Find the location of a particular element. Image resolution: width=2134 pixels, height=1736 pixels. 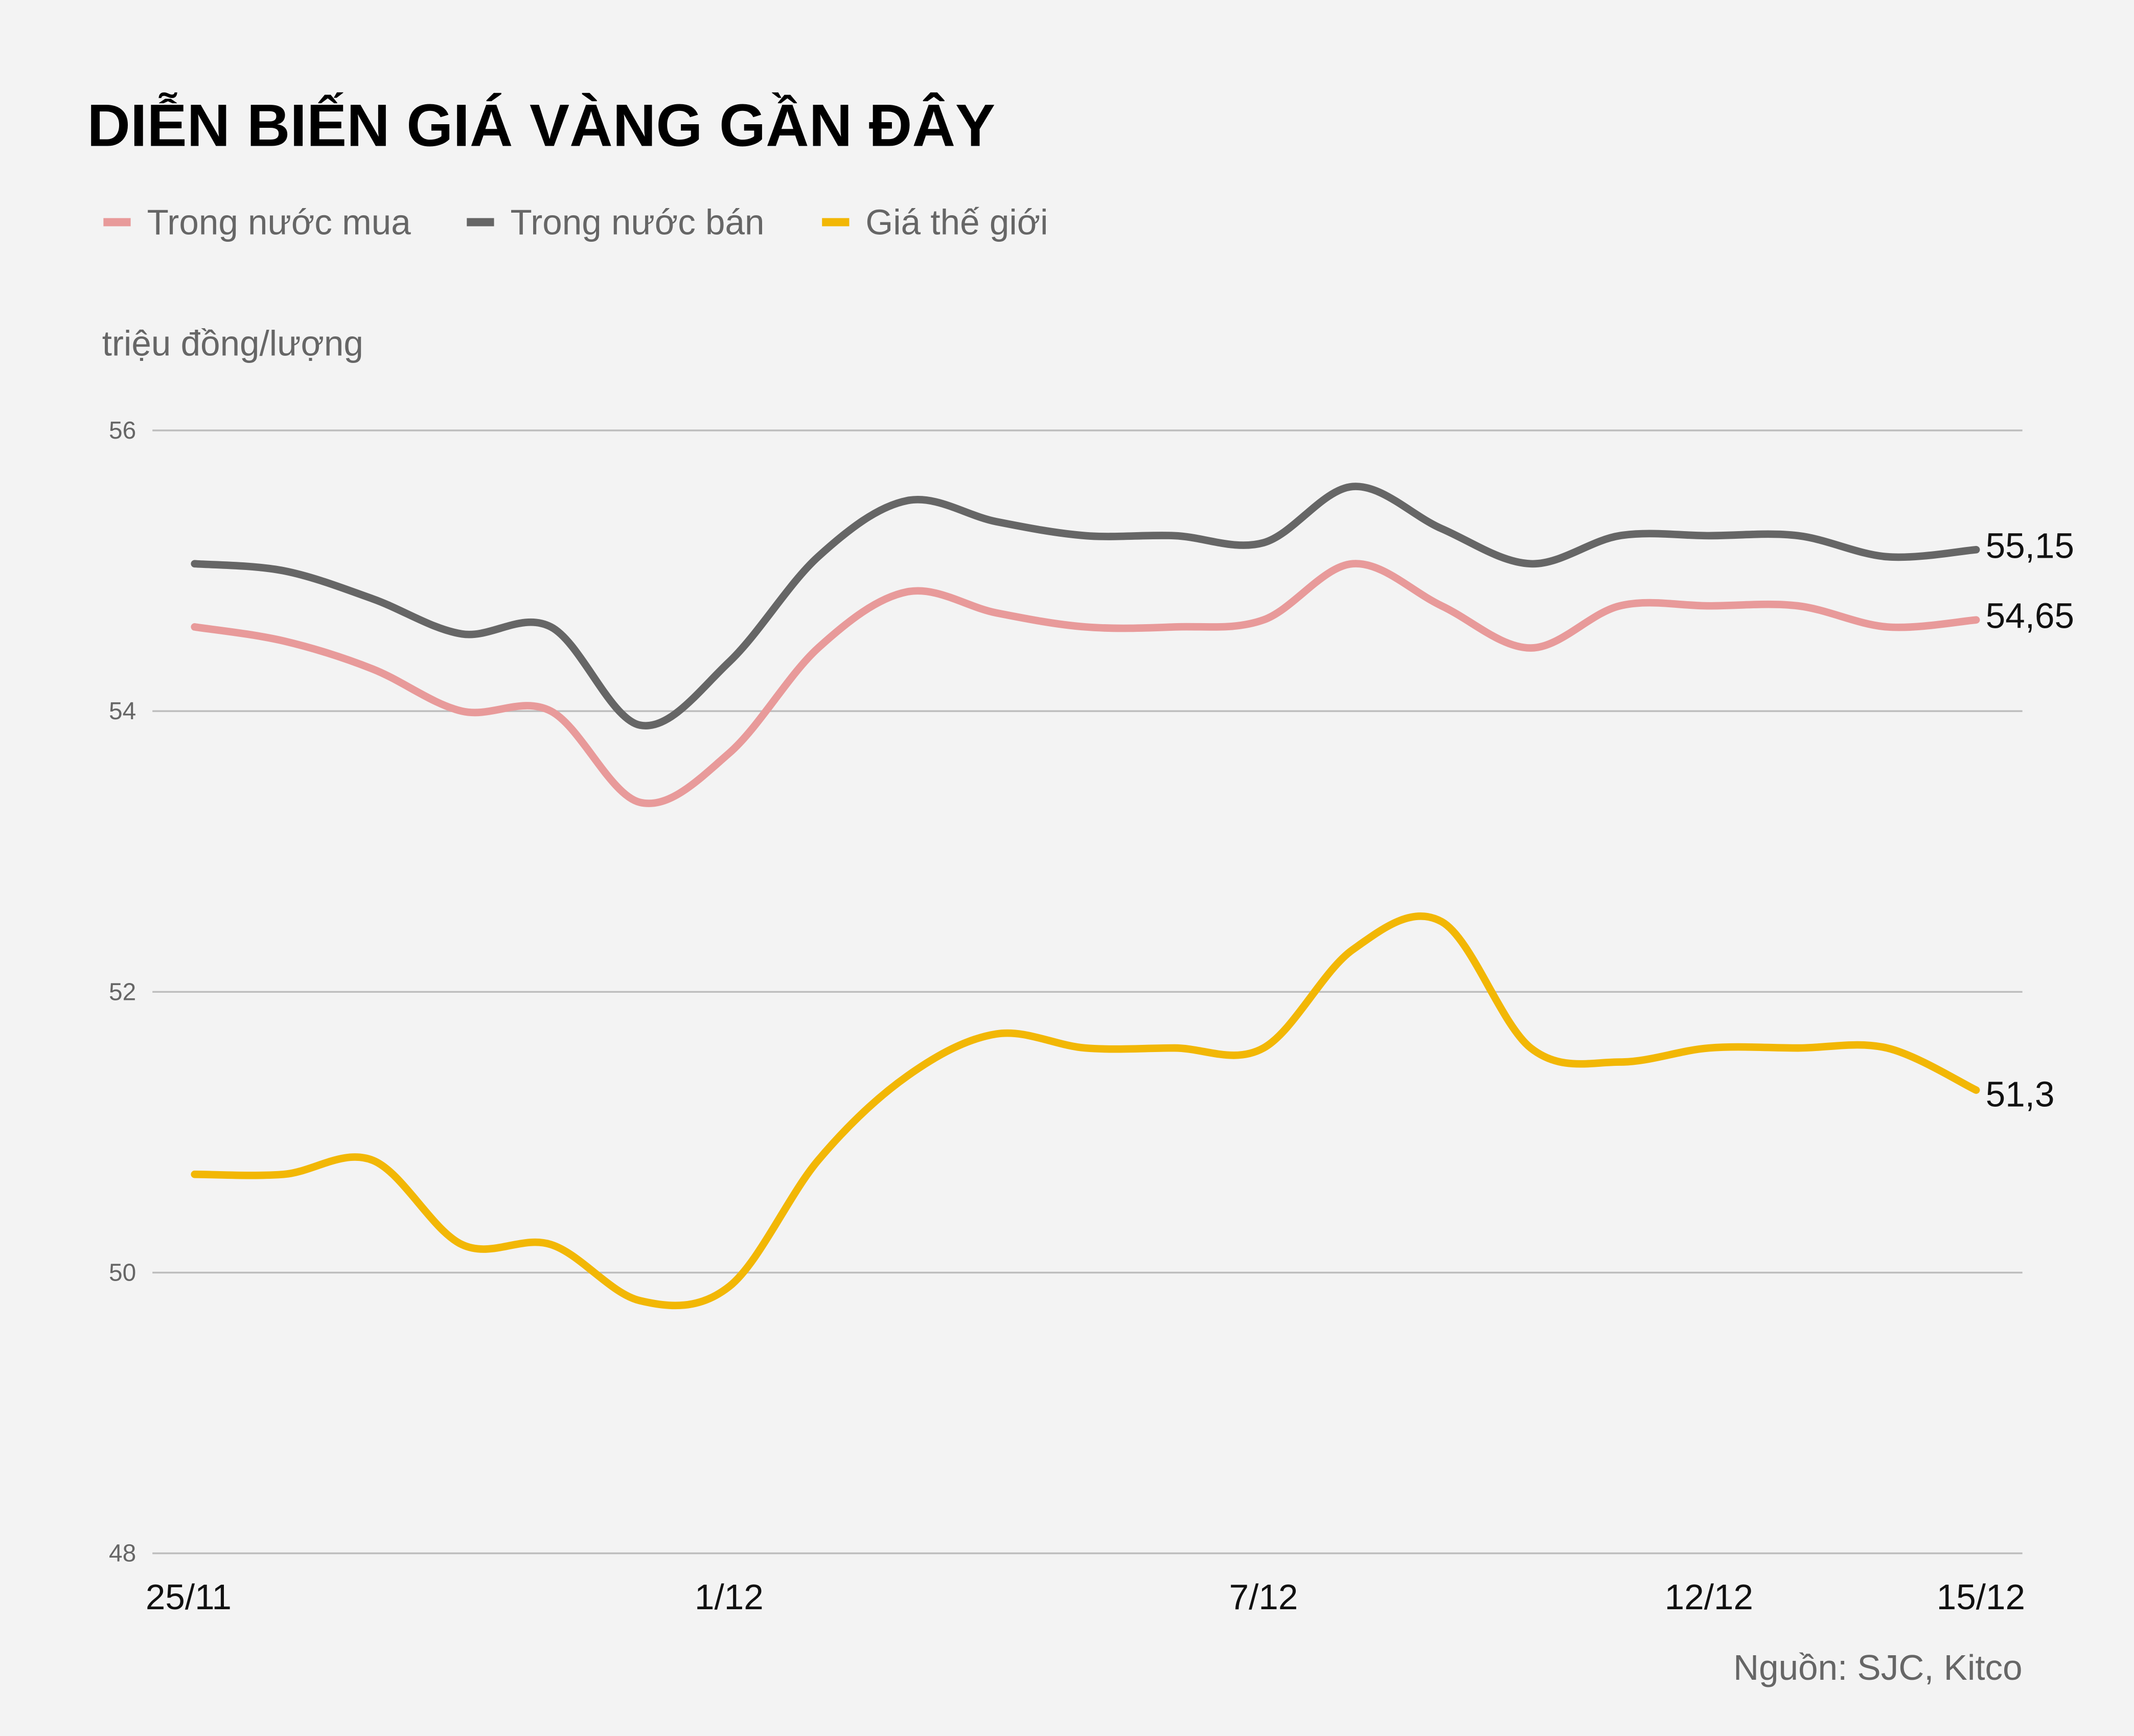

legend-label: Giá thế giới is located at coordinates (957, 222).